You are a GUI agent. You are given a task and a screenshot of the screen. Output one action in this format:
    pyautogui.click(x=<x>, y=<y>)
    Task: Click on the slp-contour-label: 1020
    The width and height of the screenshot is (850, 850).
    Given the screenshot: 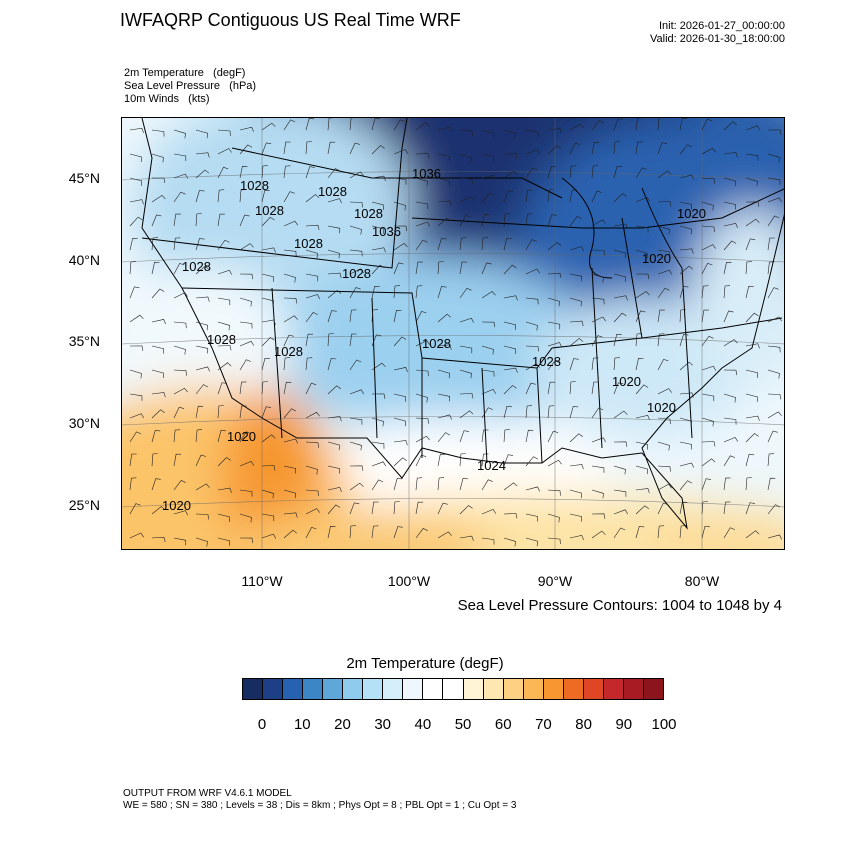 What is the action you would take?
    pyautogui.click(x=241, y=436)
    